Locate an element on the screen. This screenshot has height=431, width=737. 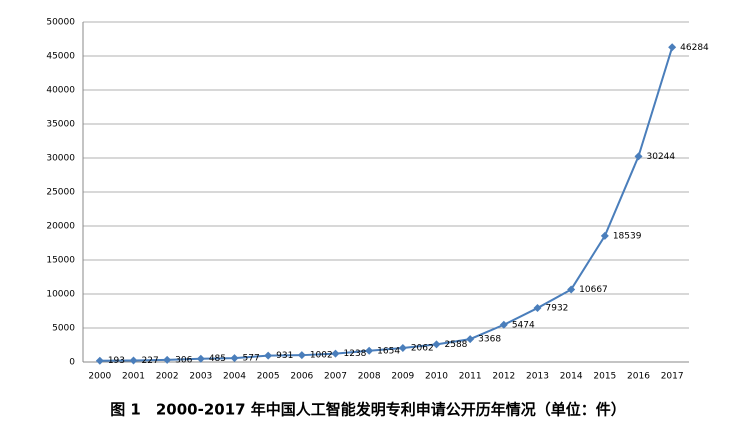
data-label: 1238 is located at coordinates (355, 354).